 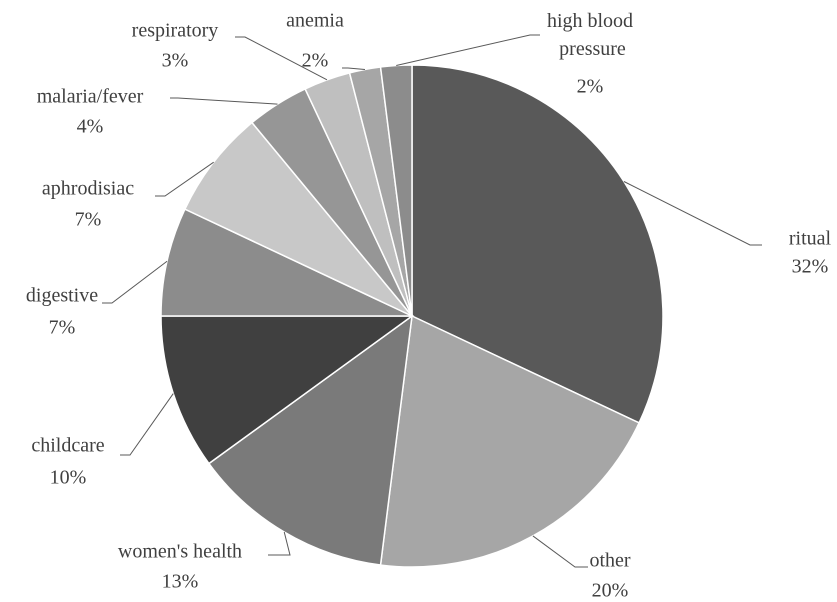 What do you see at coordinates (175, 31) in the screenshot?
I see `category-label: respiratory` at bounding box center [175, 31].